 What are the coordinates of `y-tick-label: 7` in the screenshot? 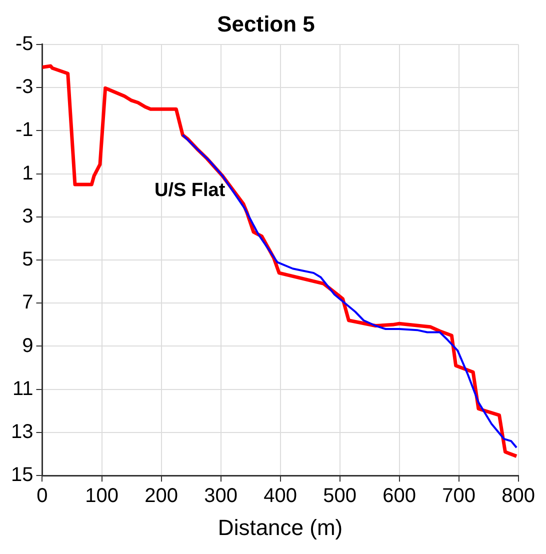 It's located at (28, 303).